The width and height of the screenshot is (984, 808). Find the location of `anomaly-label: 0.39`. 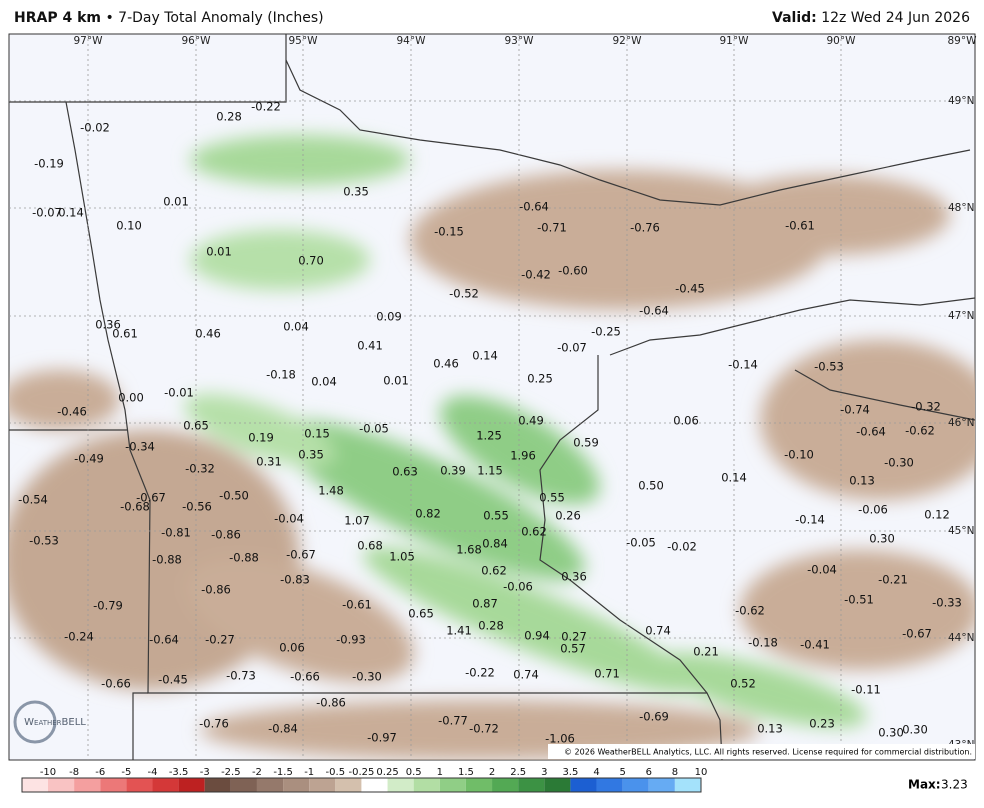

anomaly-label: 0.39 is located at coordinates (453, 471).